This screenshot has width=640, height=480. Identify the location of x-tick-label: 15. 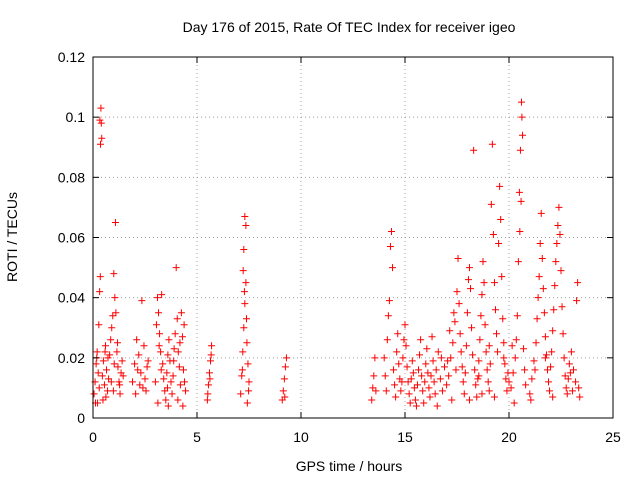
(405, 437).